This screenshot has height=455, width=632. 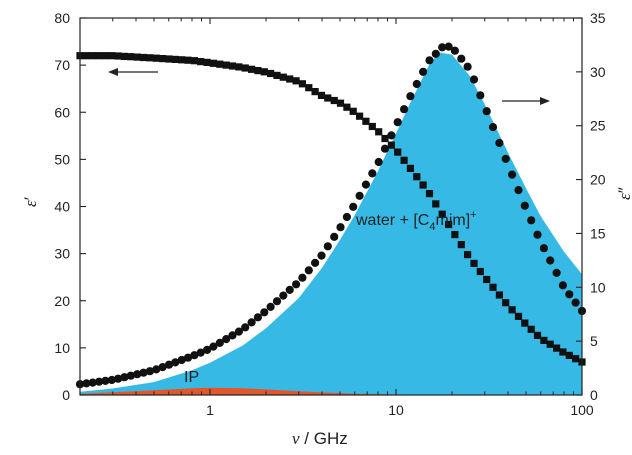 What do you see at coordinates (30, 198) in the screenshot?
I see `y-axis-left-prime: ′` at bounding box center [30, 198].